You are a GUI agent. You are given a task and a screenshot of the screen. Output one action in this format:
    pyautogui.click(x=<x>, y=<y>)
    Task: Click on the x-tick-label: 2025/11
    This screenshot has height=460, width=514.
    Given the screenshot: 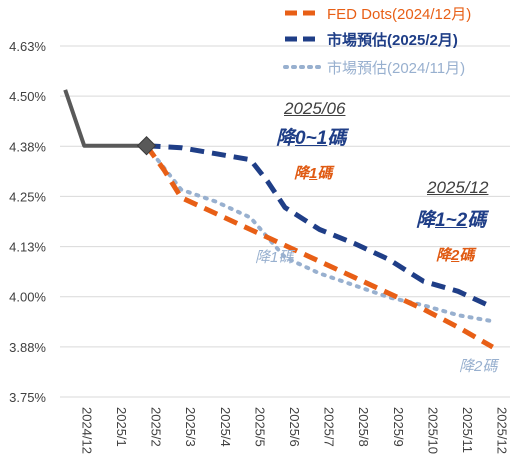 What is the action you would take?
    pyautogui.click(x=467, y=430)
    